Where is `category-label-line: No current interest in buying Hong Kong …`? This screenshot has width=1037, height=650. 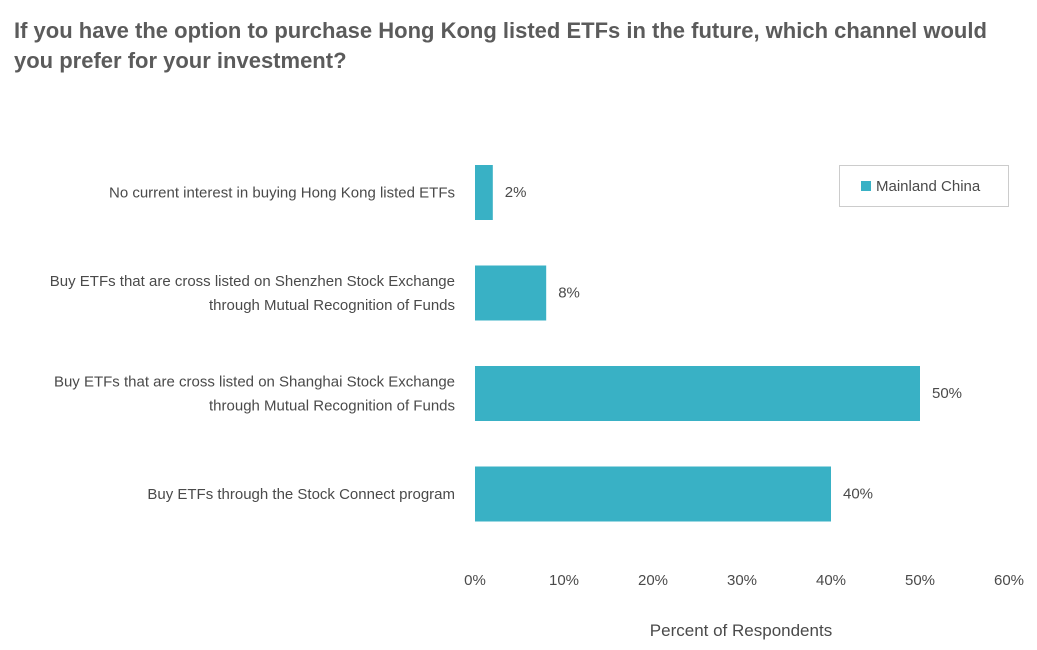
category-label-line: No current interest in buying Hong Kong … is located at coordinates (282, 193).